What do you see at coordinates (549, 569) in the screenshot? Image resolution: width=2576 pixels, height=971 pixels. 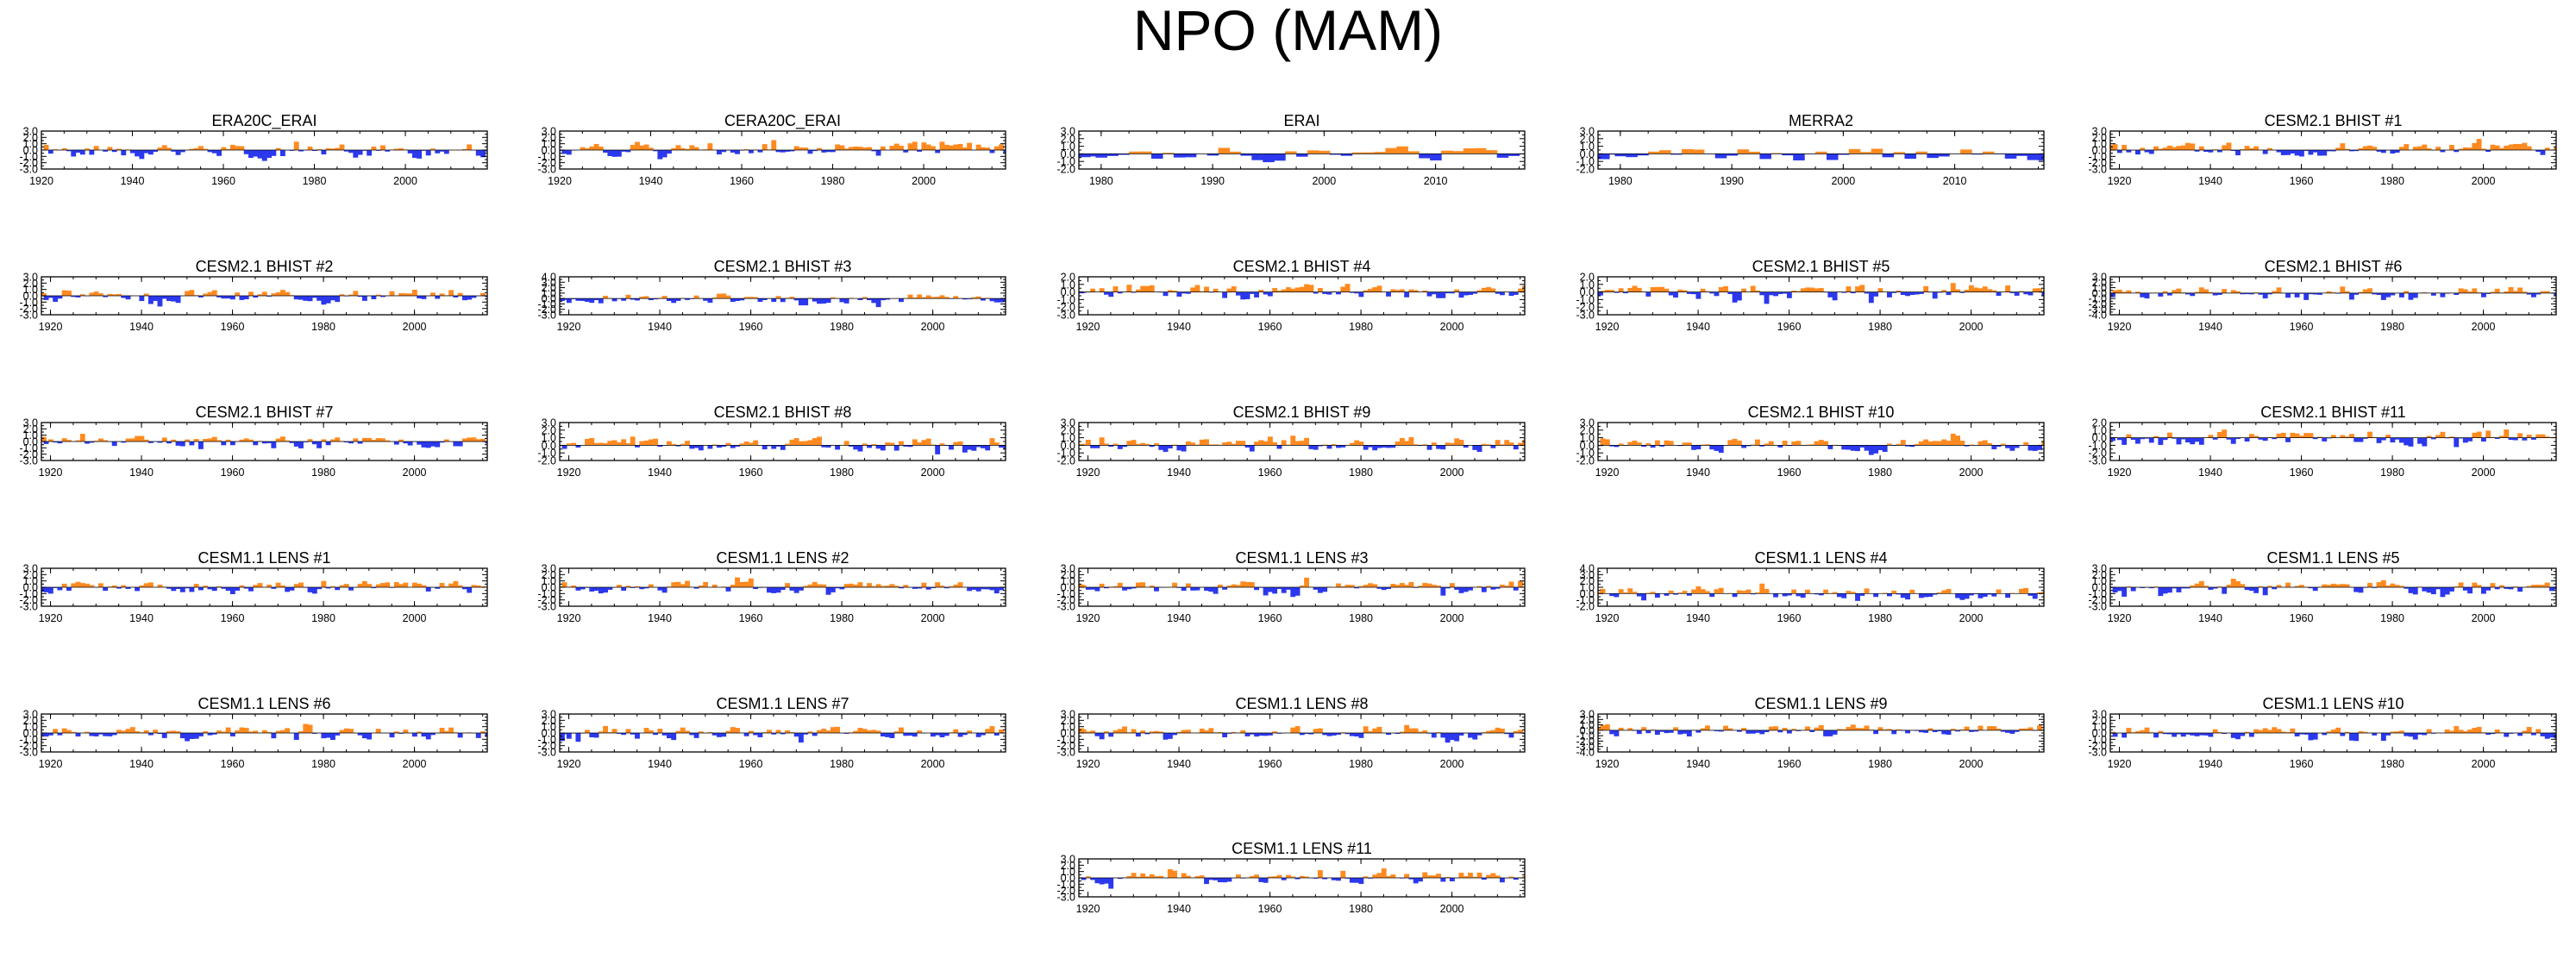 I see `y-tick-label: 3.0` at bounding box center [549, 569].